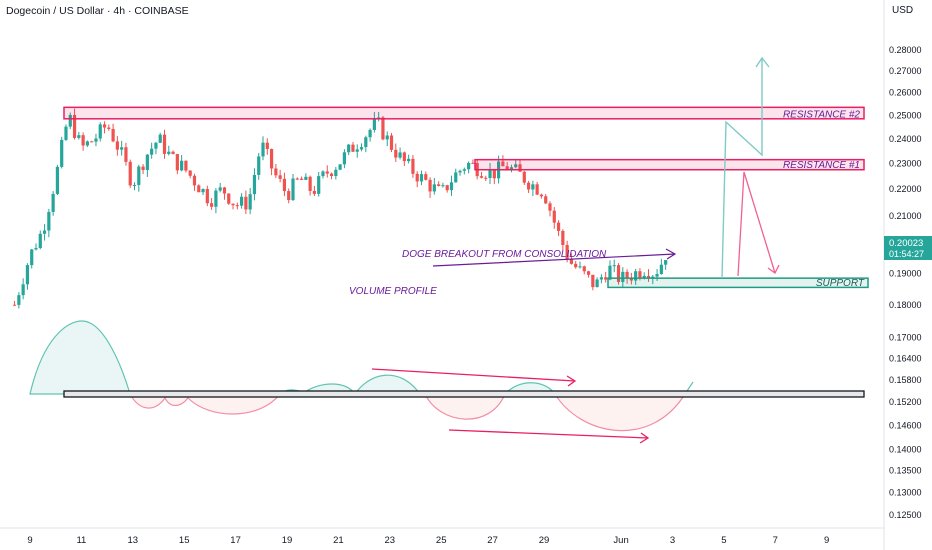  Describe the element at coordinates (184, 540) in the screenshot. I see `date-tick-label: 15` at that location.